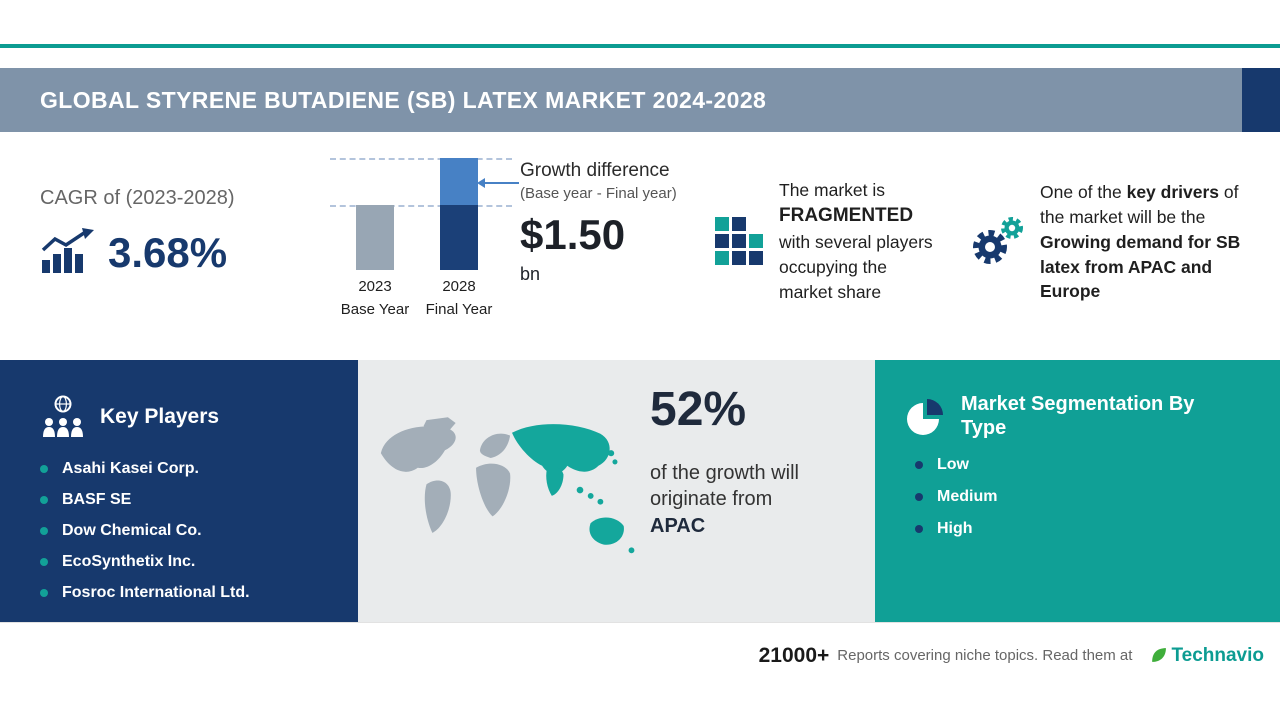 The height and width of the screenshot is (720, 1280). I want to click on segmentation-list: Low Medium High, so click(1097, 497).